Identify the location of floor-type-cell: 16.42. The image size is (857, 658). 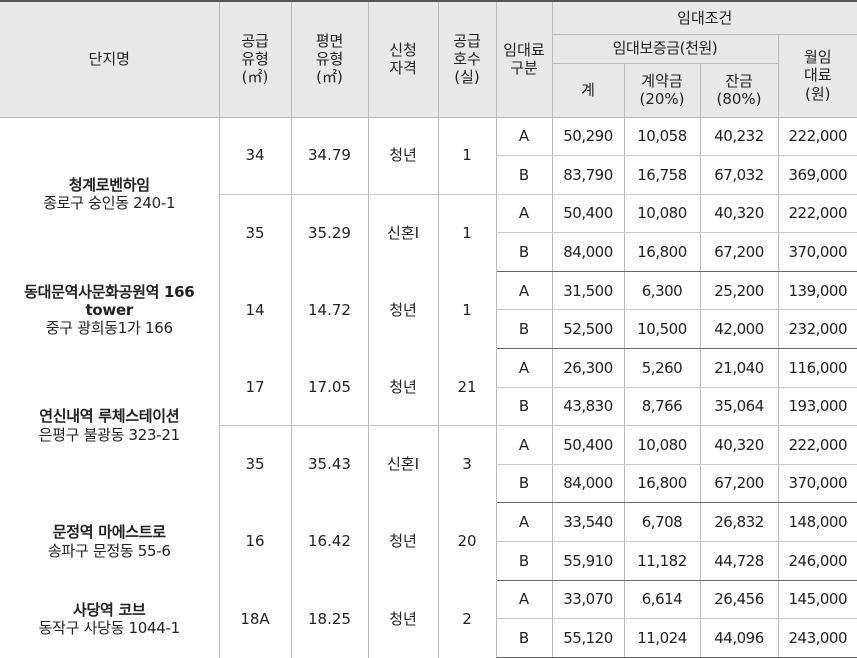
(330, 541).